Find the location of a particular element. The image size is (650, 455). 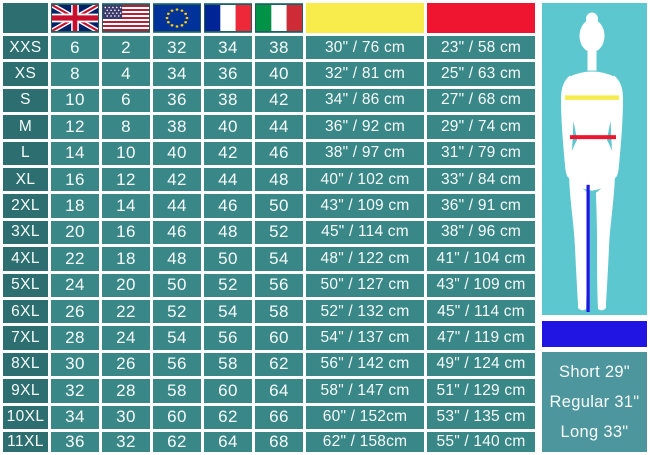

table-cell: 51" / 129 cm is located at coordinates (481, 391).